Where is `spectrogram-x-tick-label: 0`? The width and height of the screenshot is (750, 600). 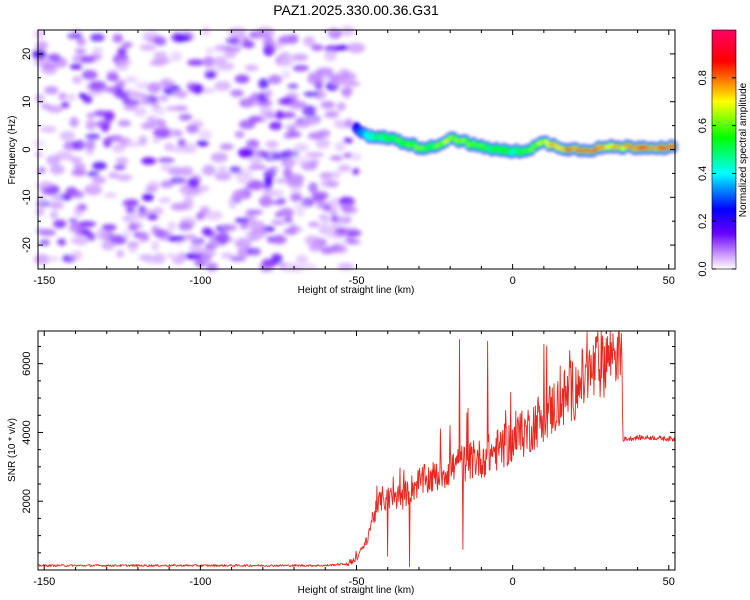 spectrogram-x-tick-label: 0 is located at coordinates (513, 281).